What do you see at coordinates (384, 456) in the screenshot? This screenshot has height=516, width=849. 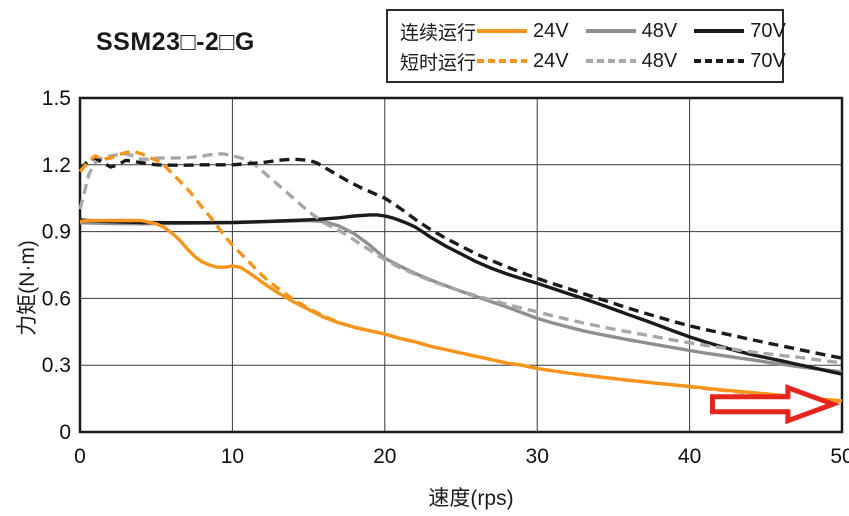 I see `x-tick-label: 20` at bounding box center [384, 456].